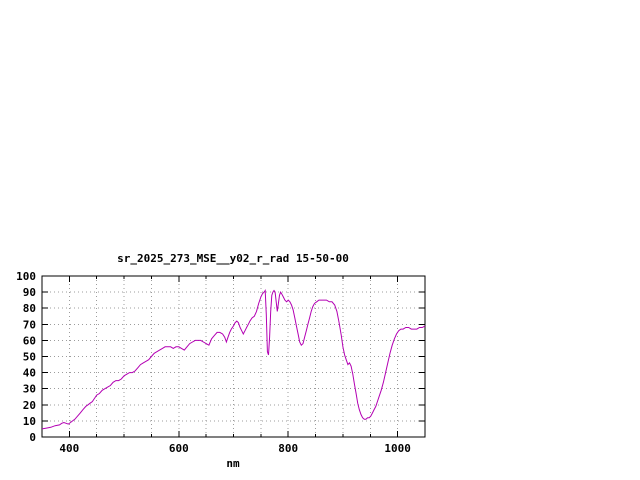 The width and height of the screenshot is (640, 480). I want to click on x-tick-label: 1000, so click(397, 448).